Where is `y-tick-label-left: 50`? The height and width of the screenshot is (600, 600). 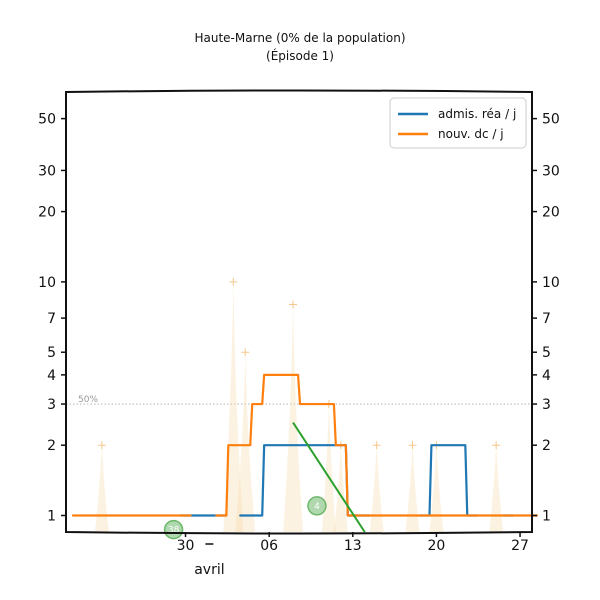
y-tick-label-left: 50 is located at coordinates (47, 120).